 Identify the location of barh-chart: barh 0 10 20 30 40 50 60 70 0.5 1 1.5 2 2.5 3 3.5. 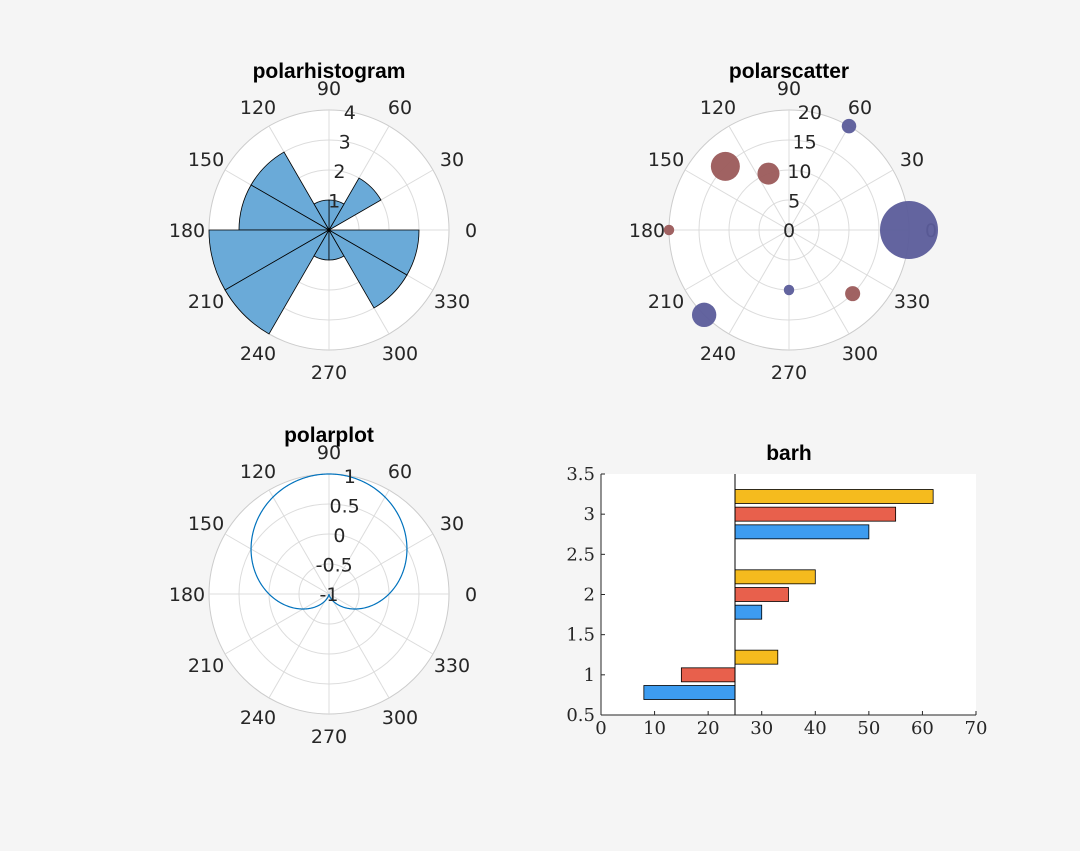
(776, 590).